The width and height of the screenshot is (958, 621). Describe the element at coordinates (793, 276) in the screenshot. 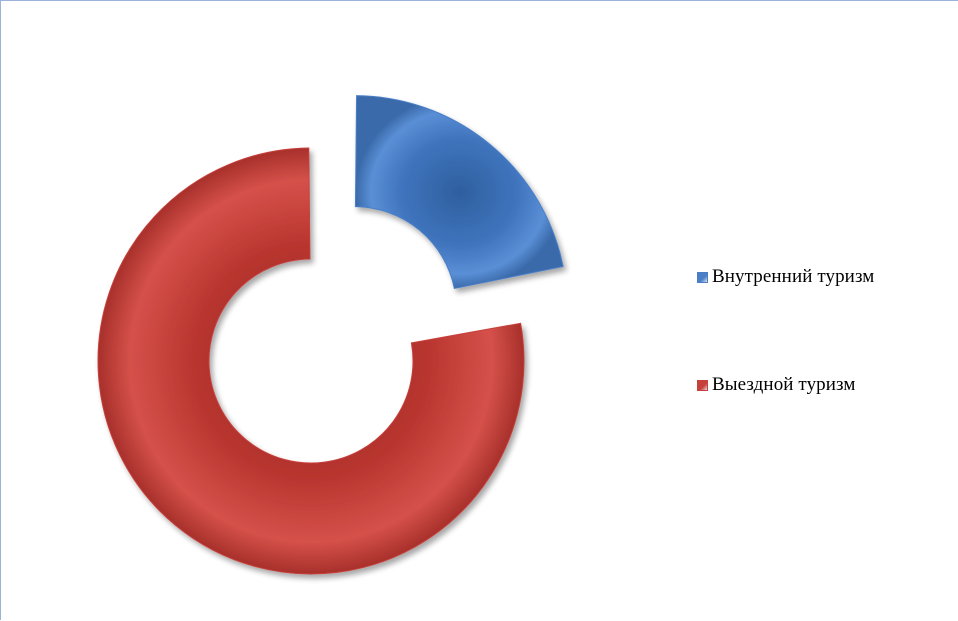

I see `legend-label-domestic: Внутренний туризм` at that location.